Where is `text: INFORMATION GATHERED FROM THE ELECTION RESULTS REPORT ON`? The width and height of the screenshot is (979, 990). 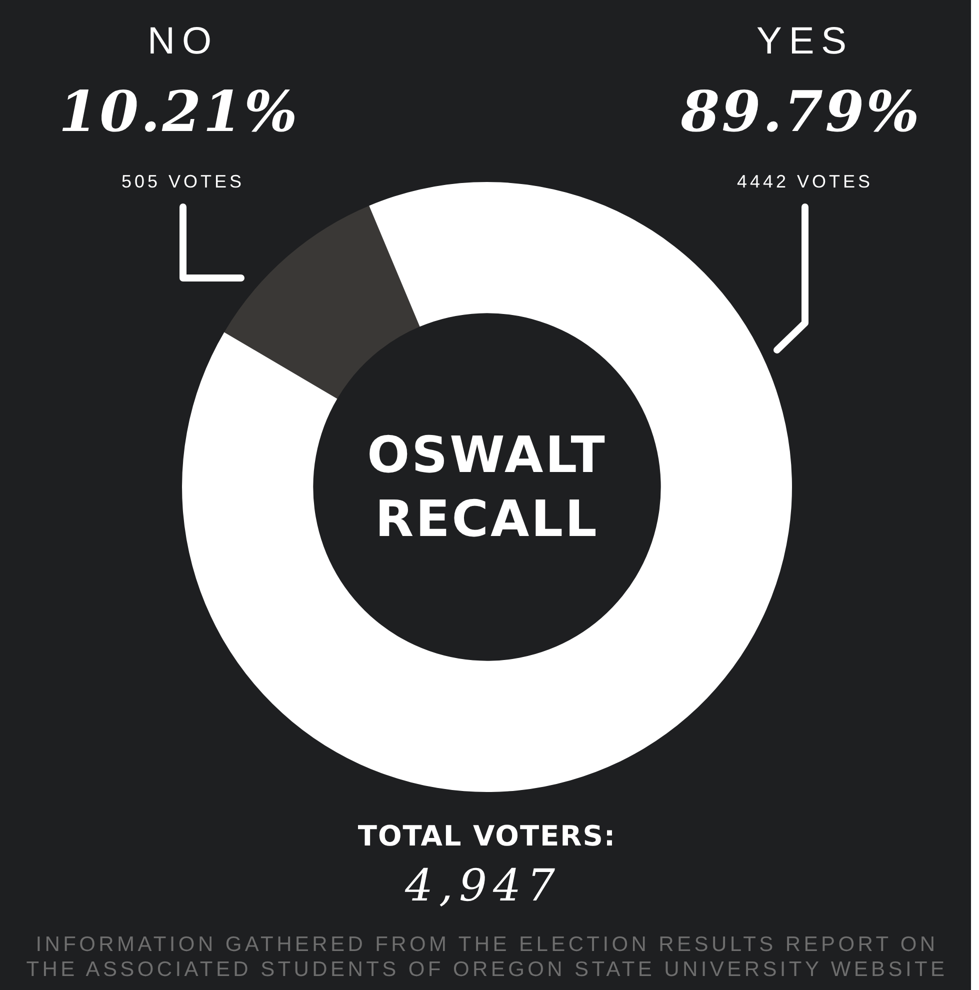
text: INFORMATION GATHERED FROM THE ELECTION RESULTS REPORT ON is located at coordinates (487, 945).